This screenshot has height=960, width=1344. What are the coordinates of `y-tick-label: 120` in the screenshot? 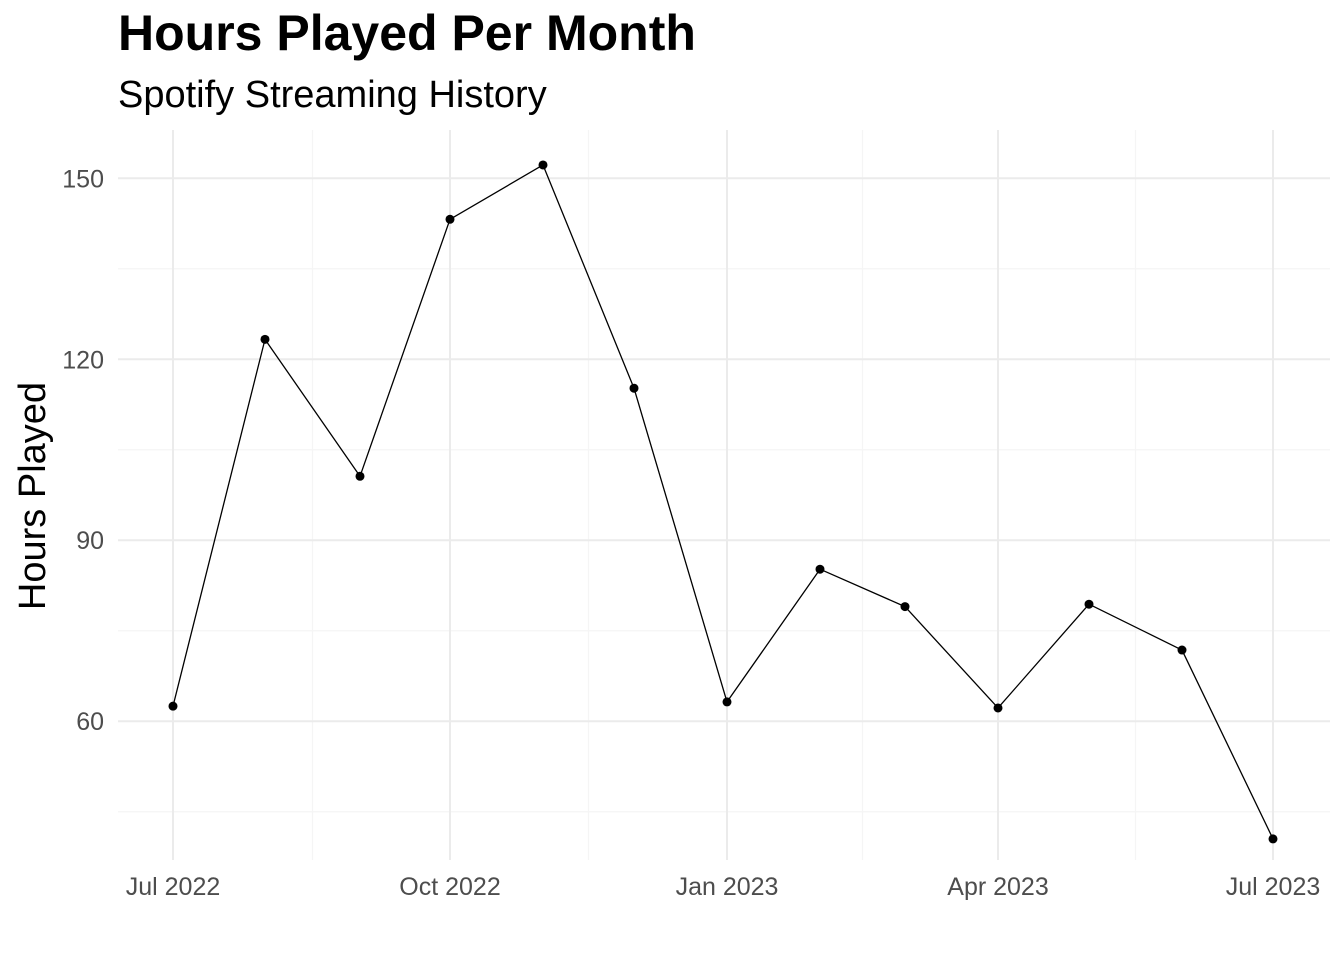 It's located at (83, 360).